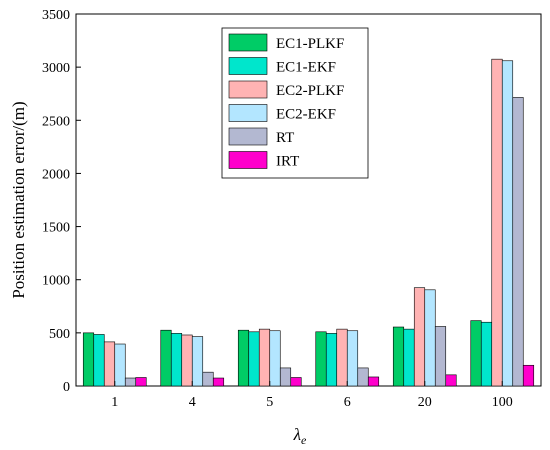 This screenshot has width=550, height=450. What do you see at coordinates (502, 402) in the screenshot?
I see `x-tick-label: 100` at bounding box center [502, 402].